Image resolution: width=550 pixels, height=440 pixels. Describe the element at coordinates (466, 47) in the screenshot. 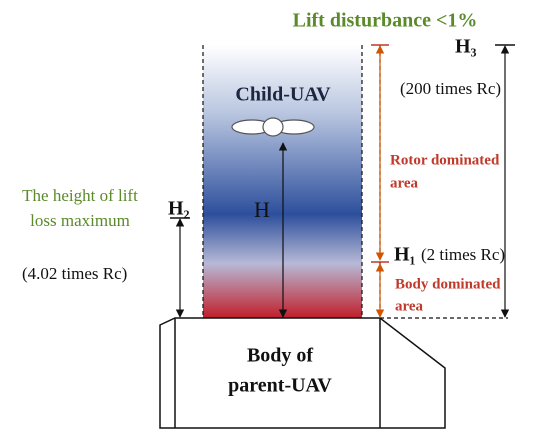

I see `h3-symbol: H₃` at that location.